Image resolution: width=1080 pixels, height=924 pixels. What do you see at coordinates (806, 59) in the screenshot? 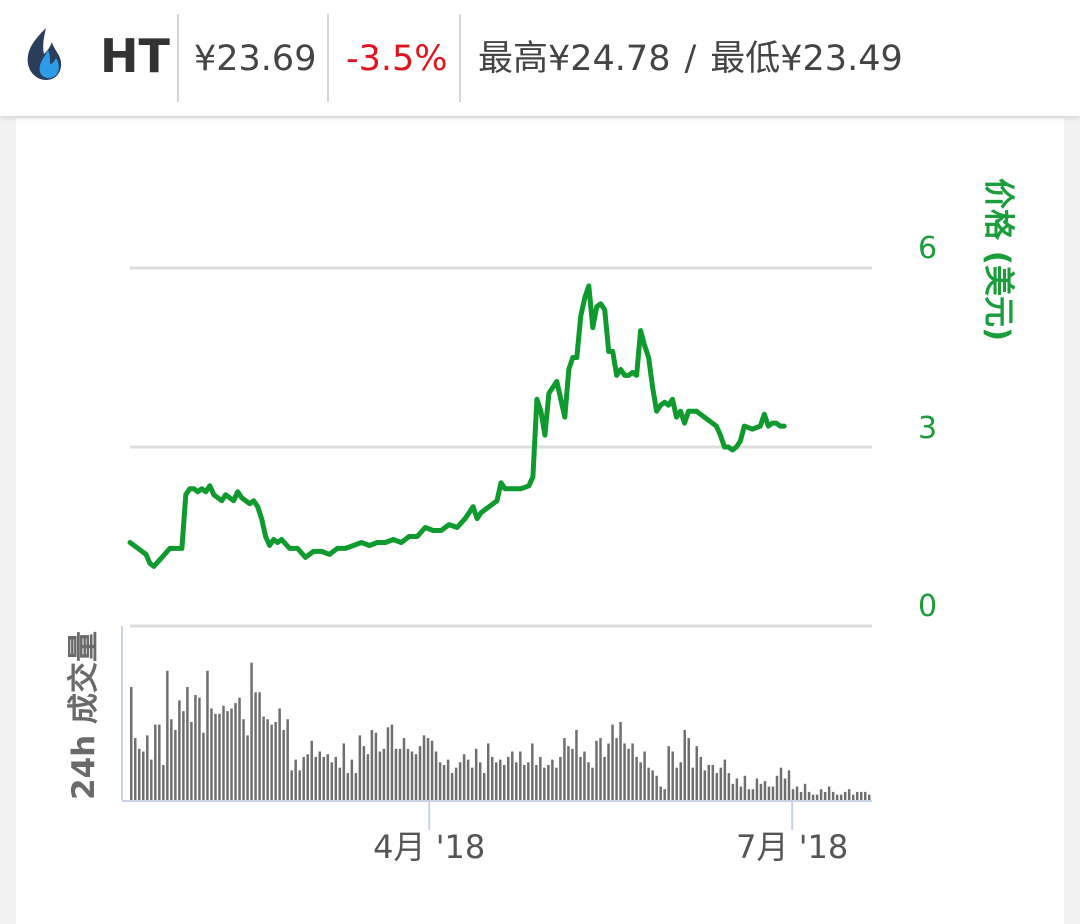
I see `low-price: 最低¥23.49` at bounding box center [806, 59].